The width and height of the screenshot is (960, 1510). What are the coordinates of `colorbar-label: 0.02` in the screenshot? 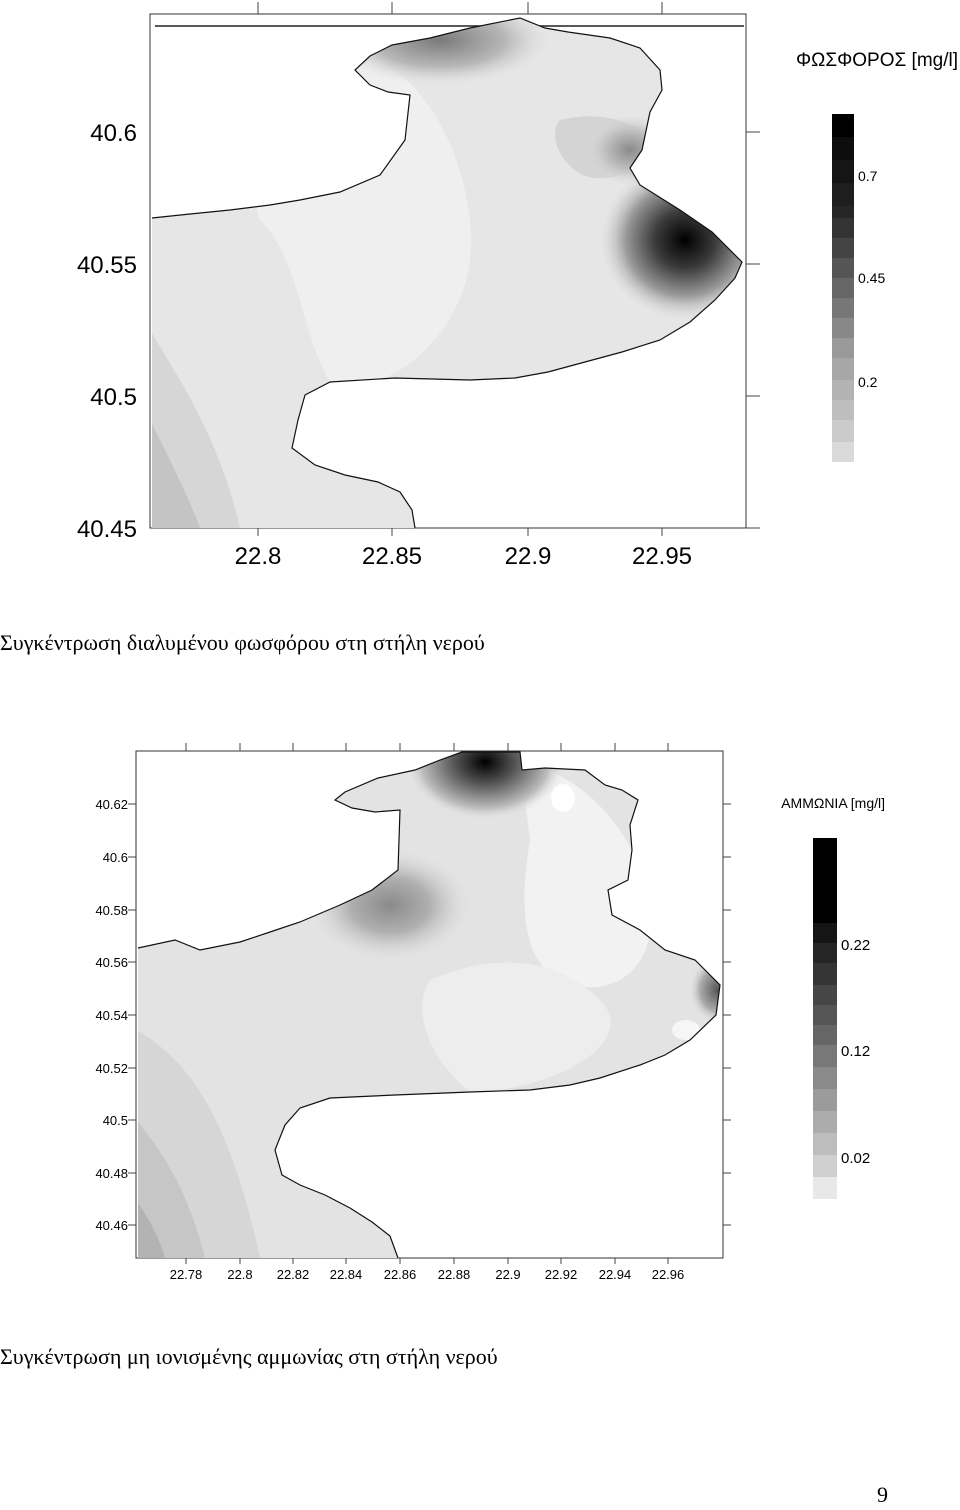 It's located at (855, 1158).